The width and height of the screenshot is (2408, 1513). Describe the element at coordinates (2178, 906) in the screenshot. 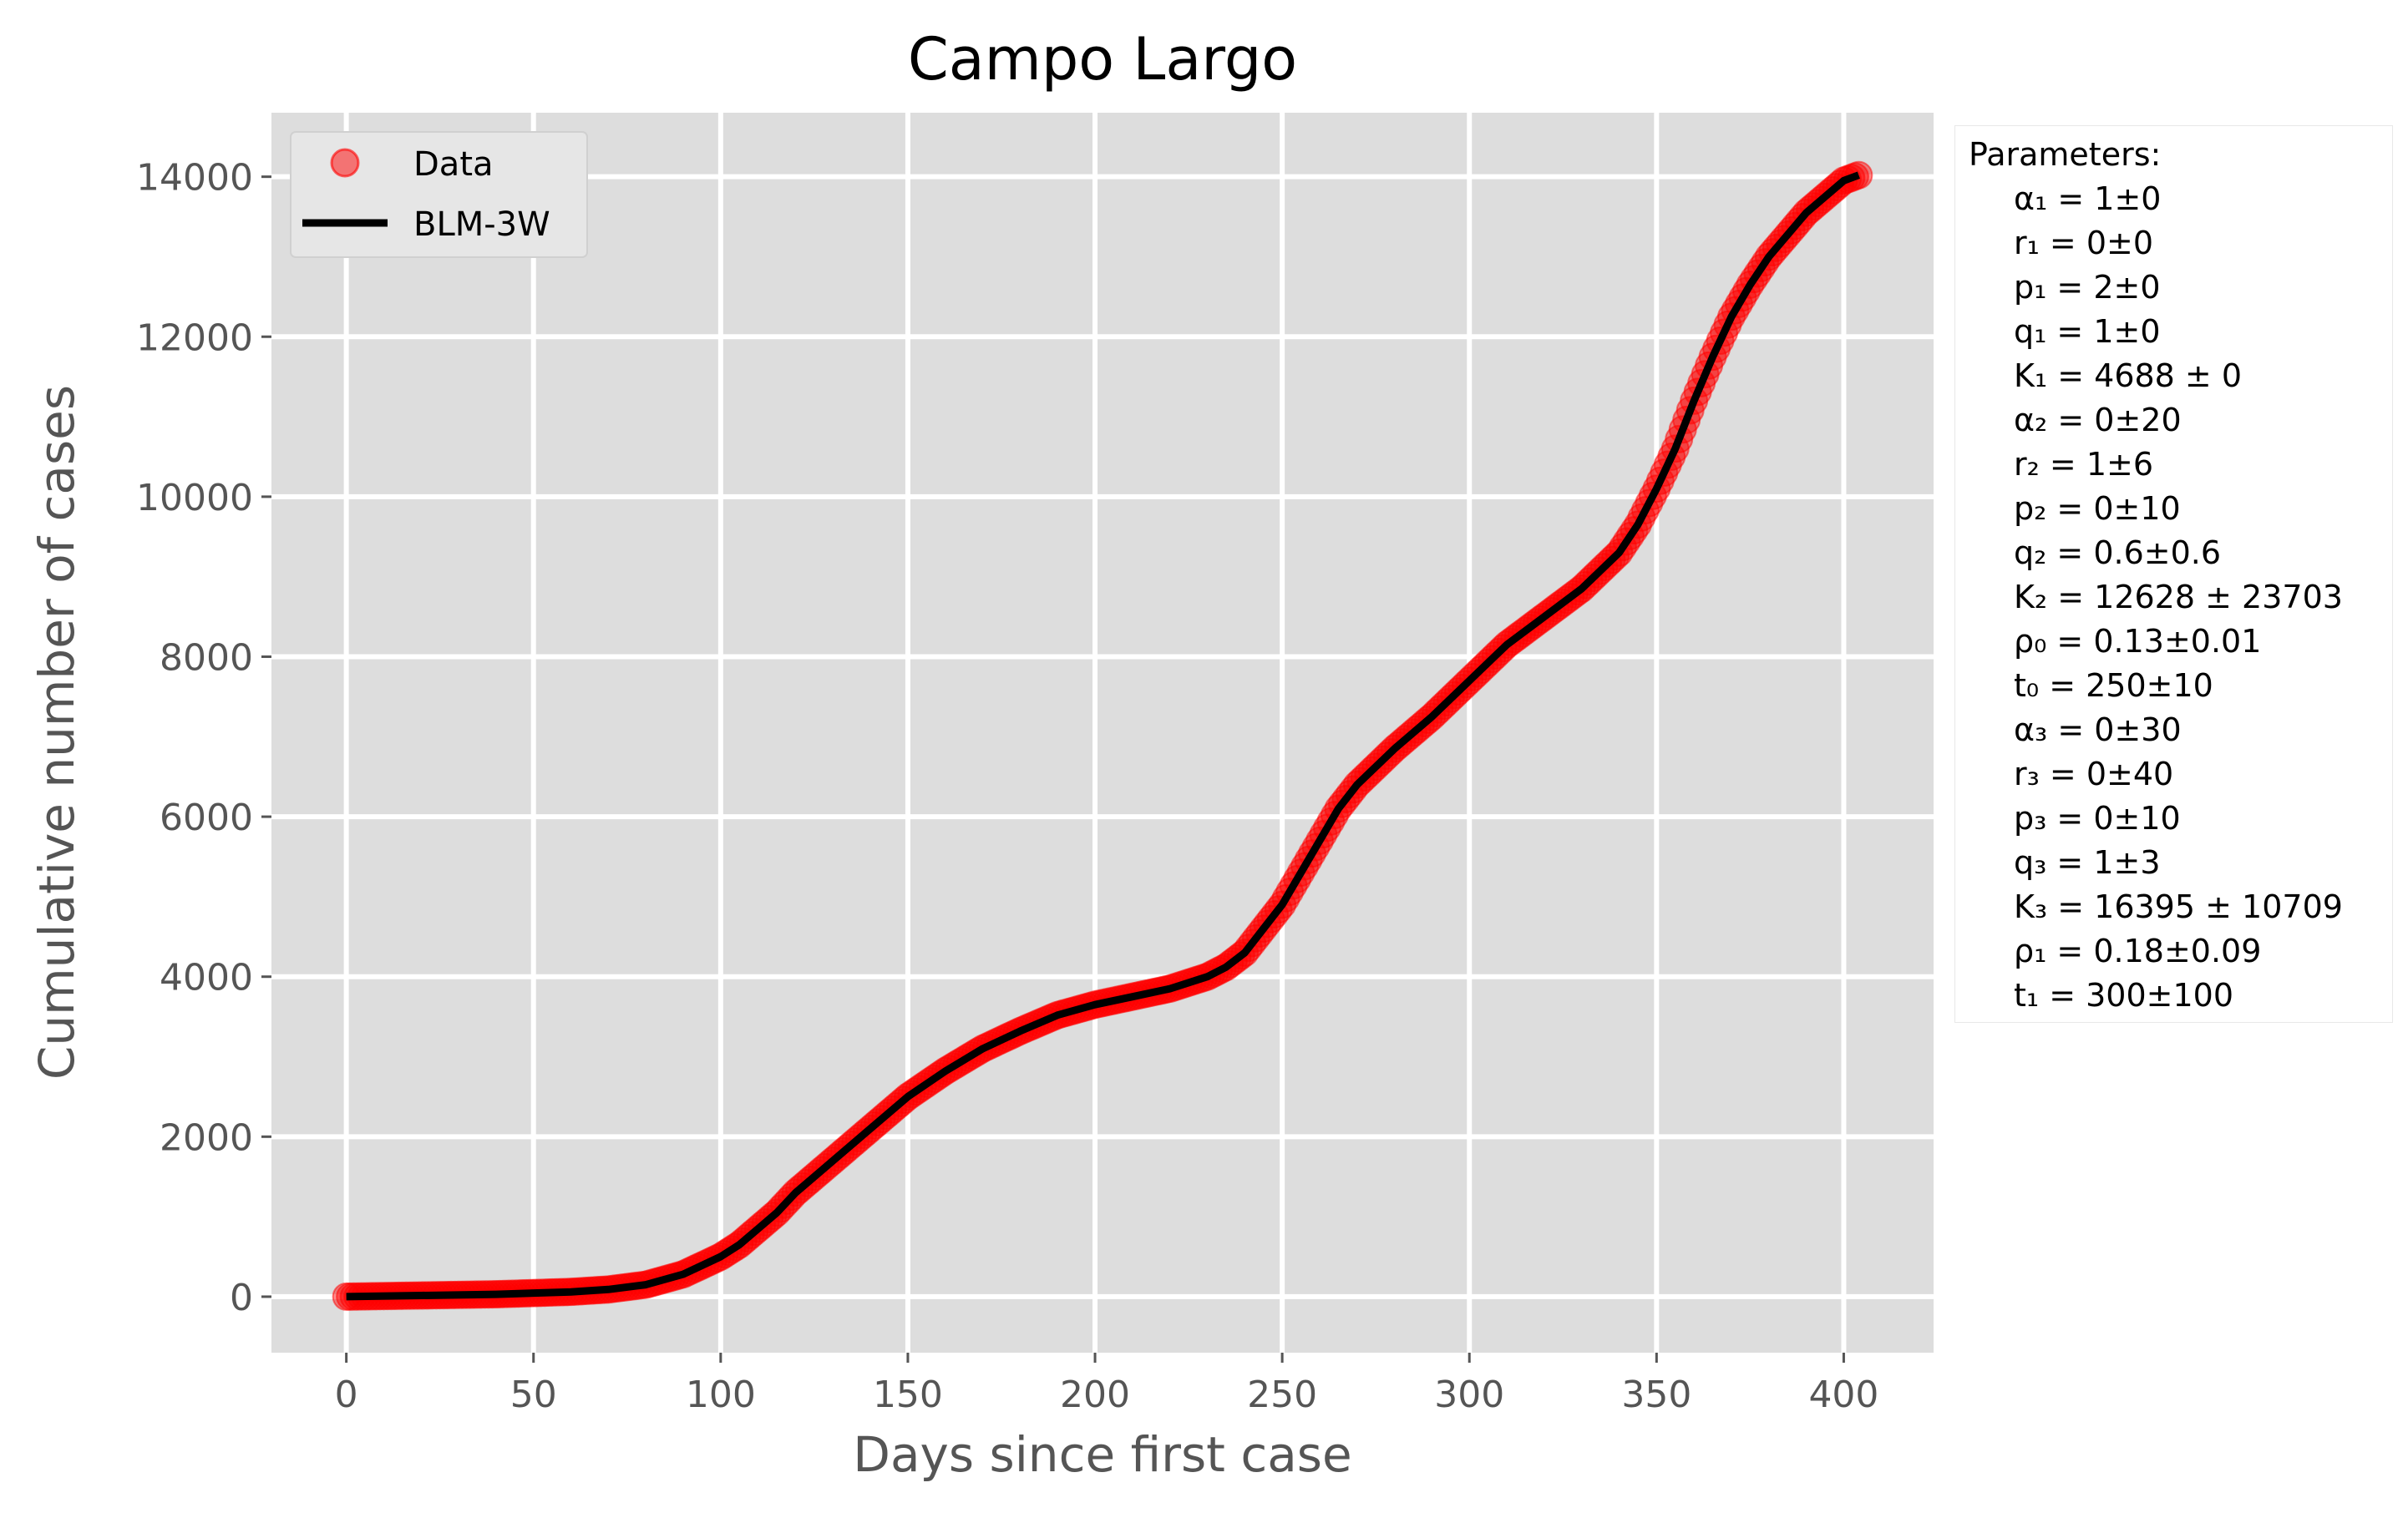

I see `parameter-line: K₃ = 16395 ± 10709` at that location.